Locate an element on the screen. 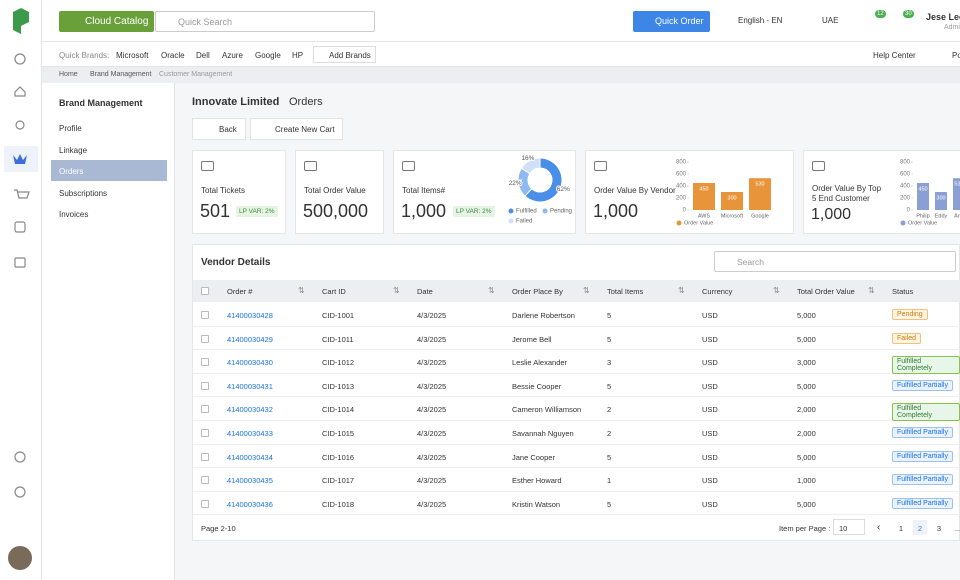  create-cart-button: Create New Cart is located at coordinates (296, 129).